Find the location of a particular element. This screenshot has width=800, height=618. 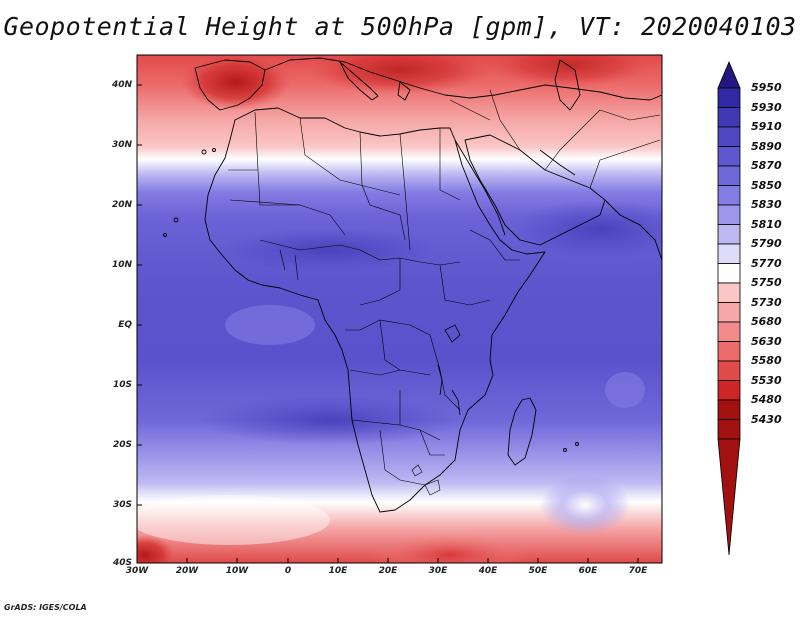

iberia-coastline is located at coordinates (230, 85).